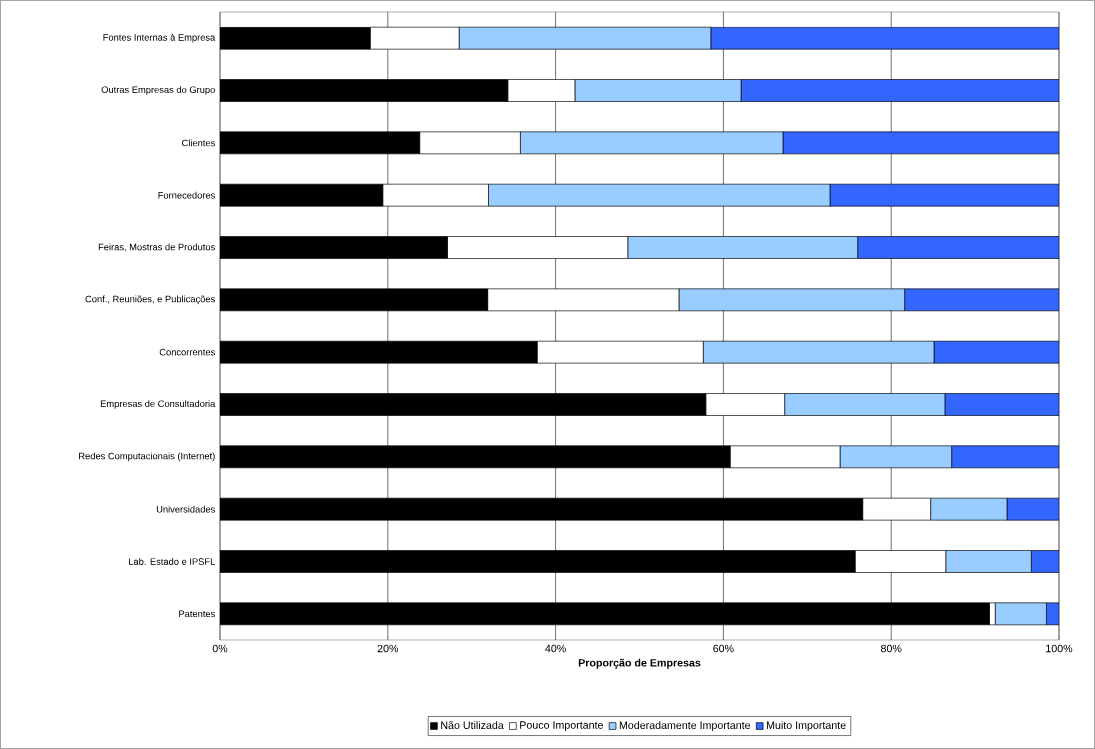 This screenshot has width=1095, height=749. What do you see at coordinates (185, 509) in the screenshot?
I see `y-tick-label: Universidades` at bounding box center [185, 509].